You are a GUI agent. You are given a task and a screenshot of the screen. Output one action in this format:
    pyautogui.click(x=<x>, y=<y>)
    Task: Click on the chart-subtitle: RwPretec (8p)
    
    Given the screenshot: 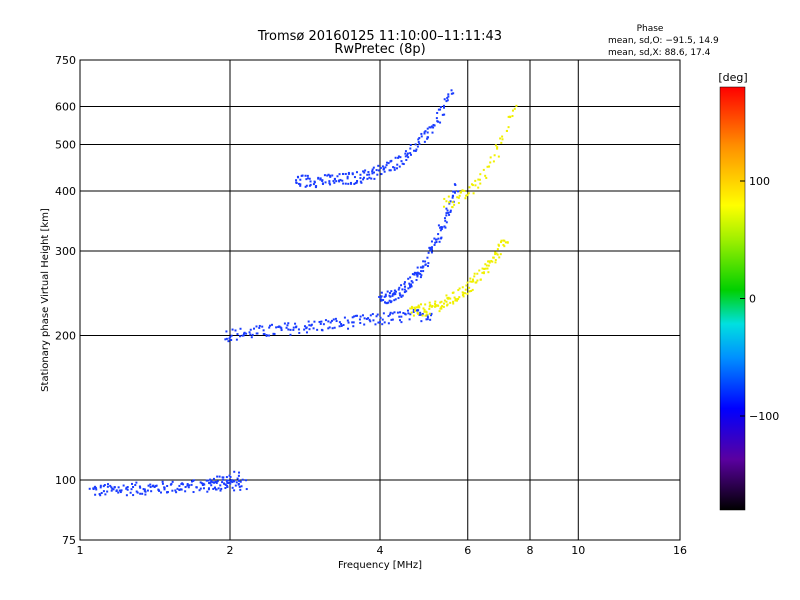 What is the action you would take?
    pyautogui.click(x=379, y=49)
    